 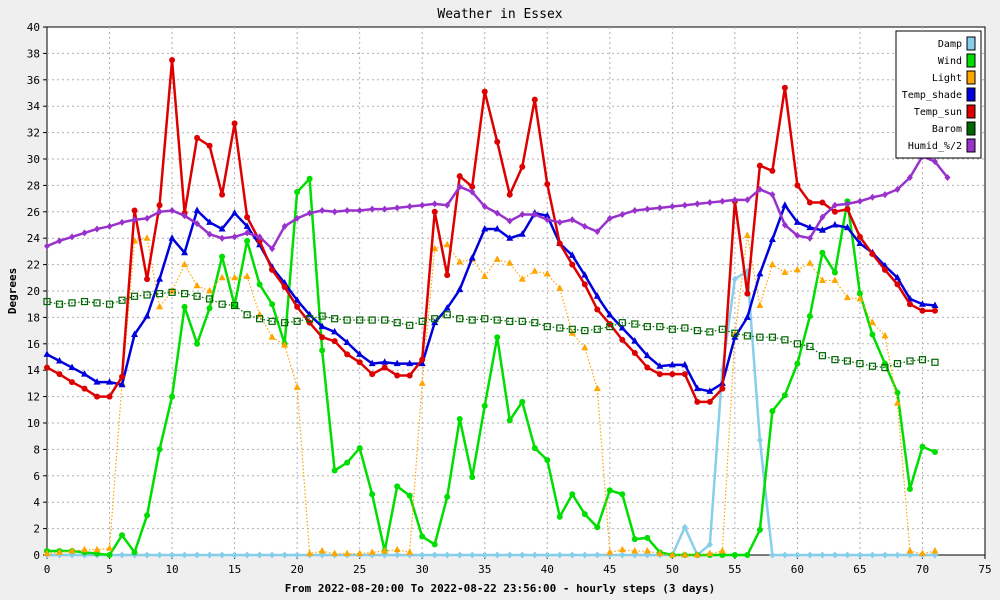 What do you see at coordinates (33, 397) in the screenshot?
I see `y-tick-label: 12` at bounding box center [33, 397].